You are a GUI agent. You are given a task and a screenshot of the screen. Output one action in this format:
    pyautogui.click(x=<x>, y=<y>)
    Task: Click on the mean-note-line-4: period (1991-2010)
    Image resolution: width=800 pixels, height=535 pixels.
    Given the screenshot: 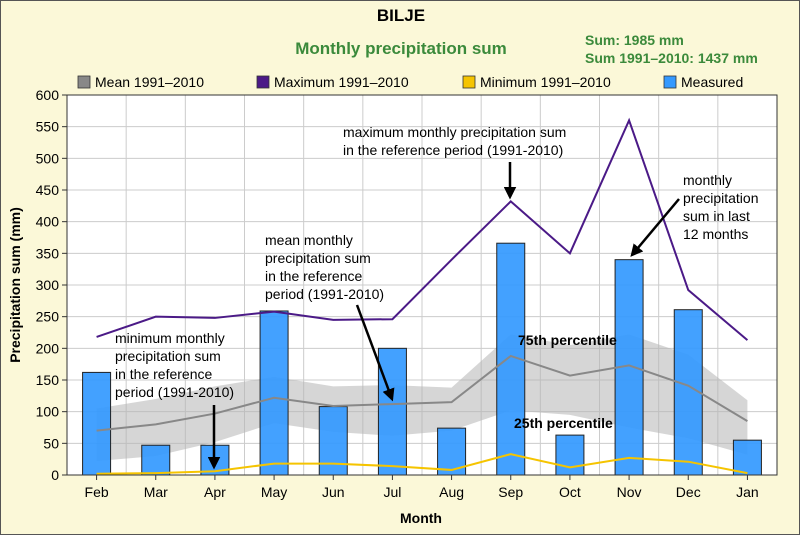 What is the action you would take?
    pyautogui.click(x=324, y=294)
    